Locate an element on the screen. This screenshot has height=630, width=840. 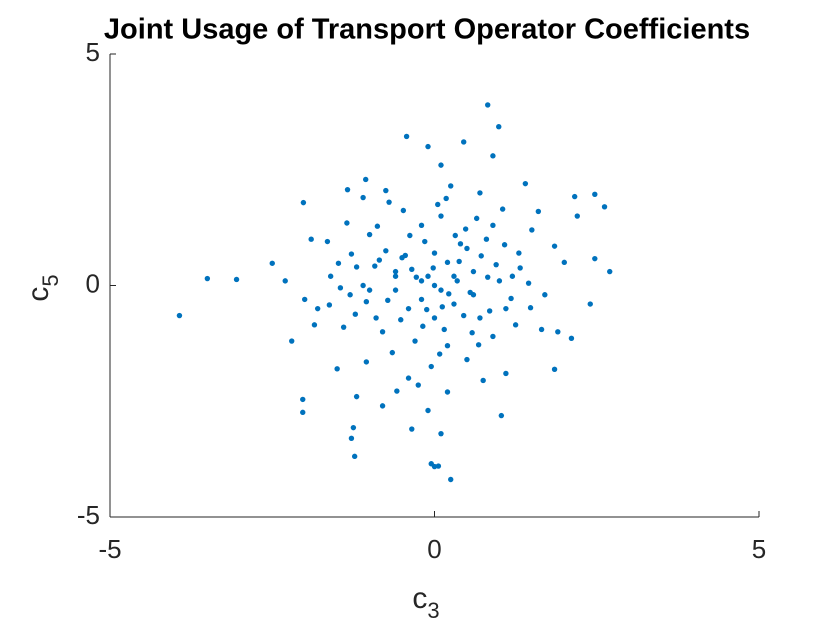
x-tick-label: 5 is located at coordinates (759, 549).